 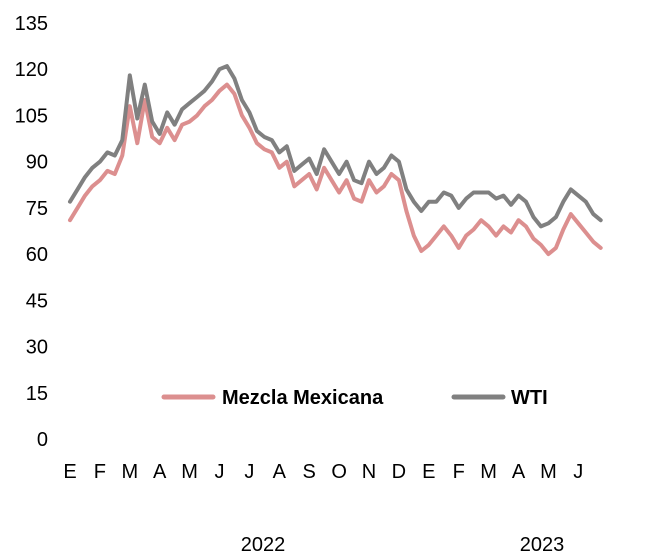 I want to click on y-tick-label: 120, so click(x=31, y=70).